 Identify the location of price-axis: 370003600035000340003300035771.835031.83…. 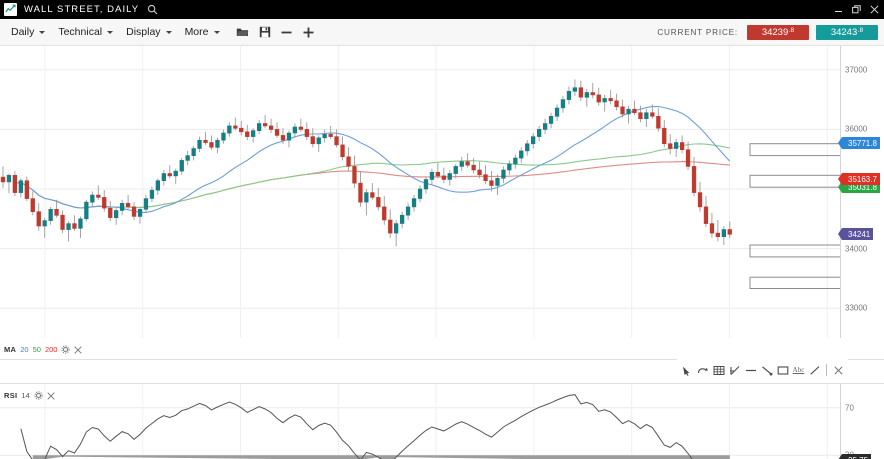
(860, 192).